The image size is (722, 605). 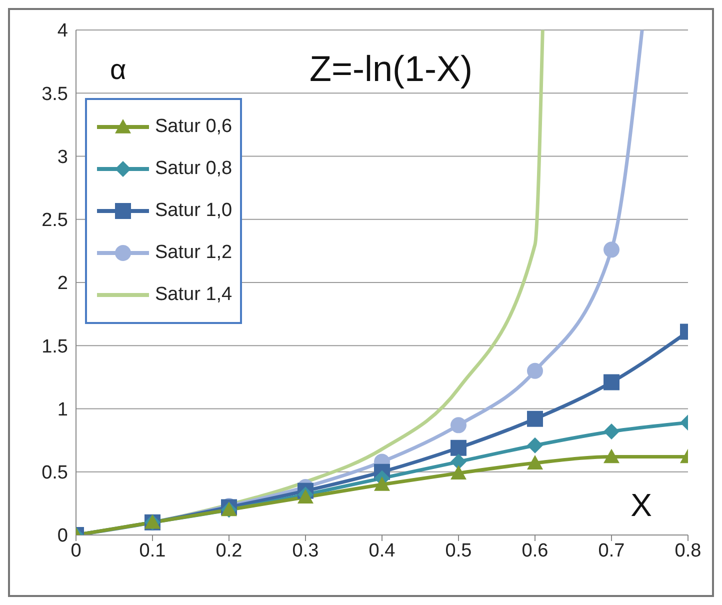 What do you see at coordinates (55, 473) in the screenshot?
I see `y-tick-label: 0.5` at bounding box center [55, 473].